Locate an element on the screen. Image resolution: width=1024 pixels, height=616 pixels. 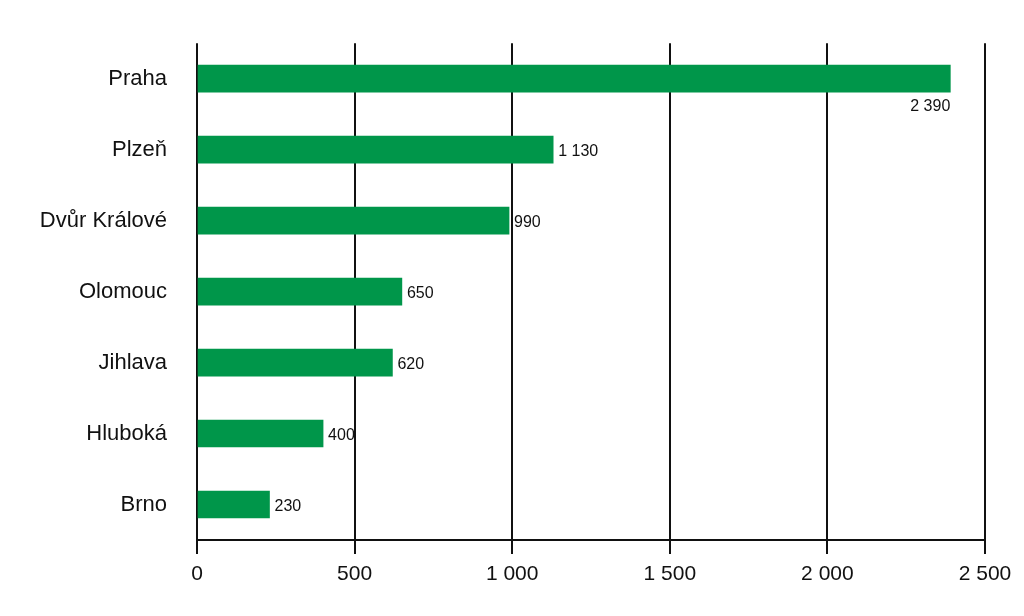
x-tick-label: 2 500 is located at coordinates (985, 573).